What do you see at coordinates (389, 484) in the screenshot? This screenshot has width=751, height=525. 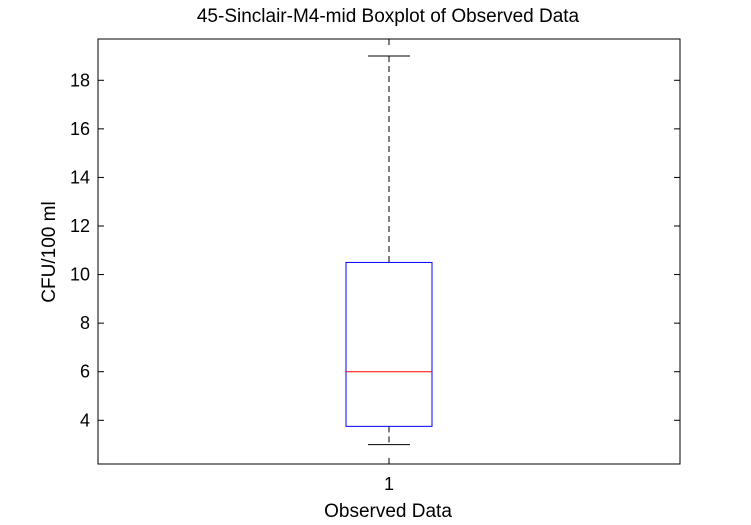 I see `x-tick-label: 1` at bounding box center [389, 484].